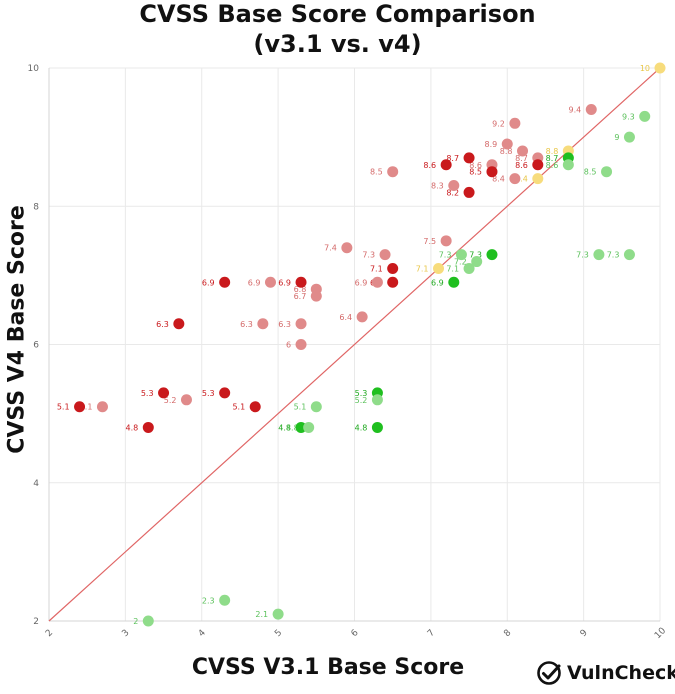 The height and width of the screenshot is (694, 675). I want to click on y-tick-label: 10, so click(34, 69).